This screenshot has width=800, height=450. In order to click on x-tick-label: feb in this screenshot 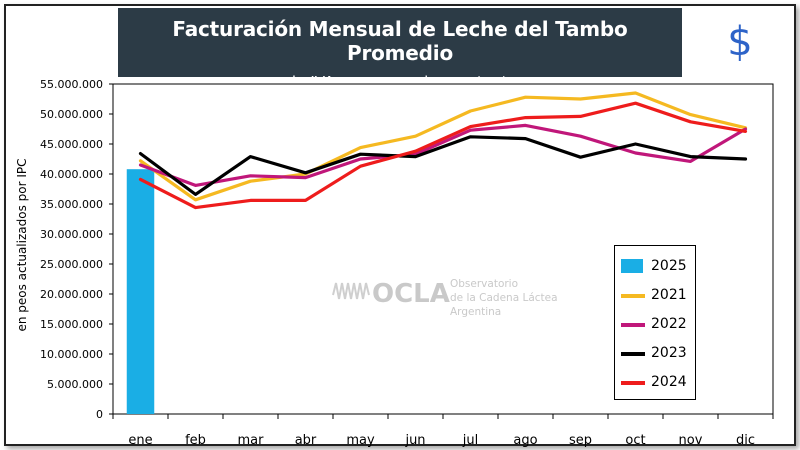, I will do `click(195, 440)`.